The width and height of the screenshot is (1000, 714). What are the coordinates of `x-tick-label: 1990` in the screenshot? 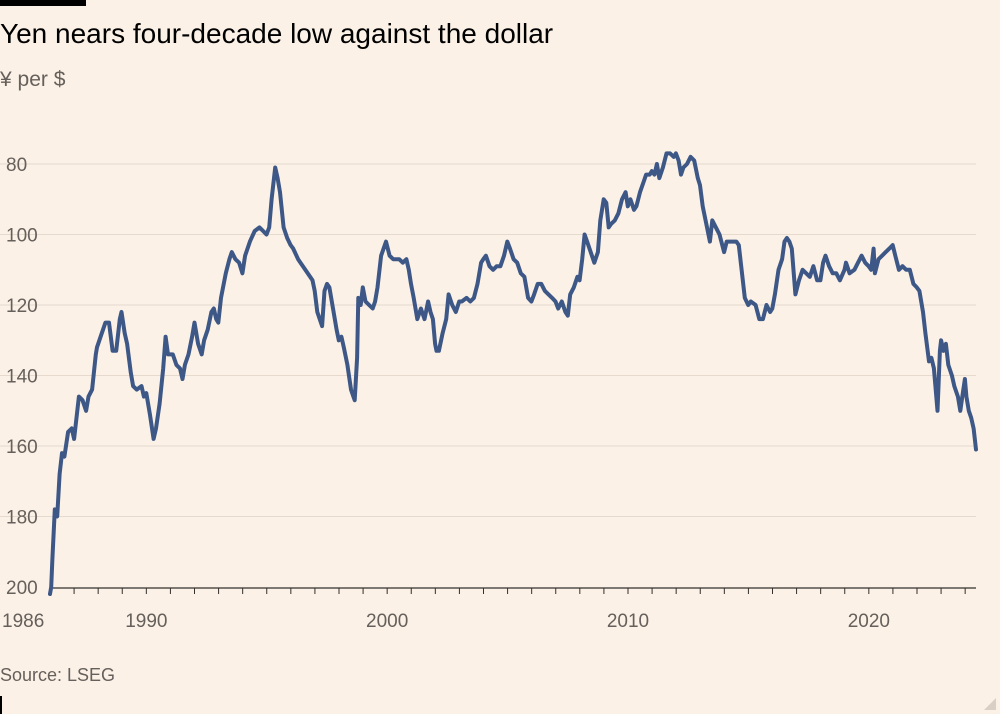 It's located at (146, 621).